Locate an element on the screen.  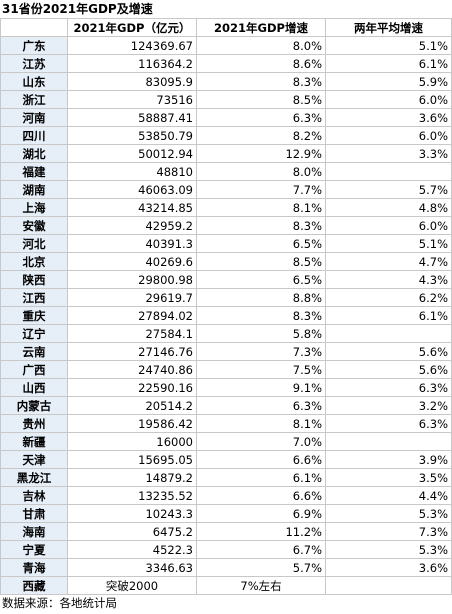
province-cell: 山西 is located at coordinates (34, 387).